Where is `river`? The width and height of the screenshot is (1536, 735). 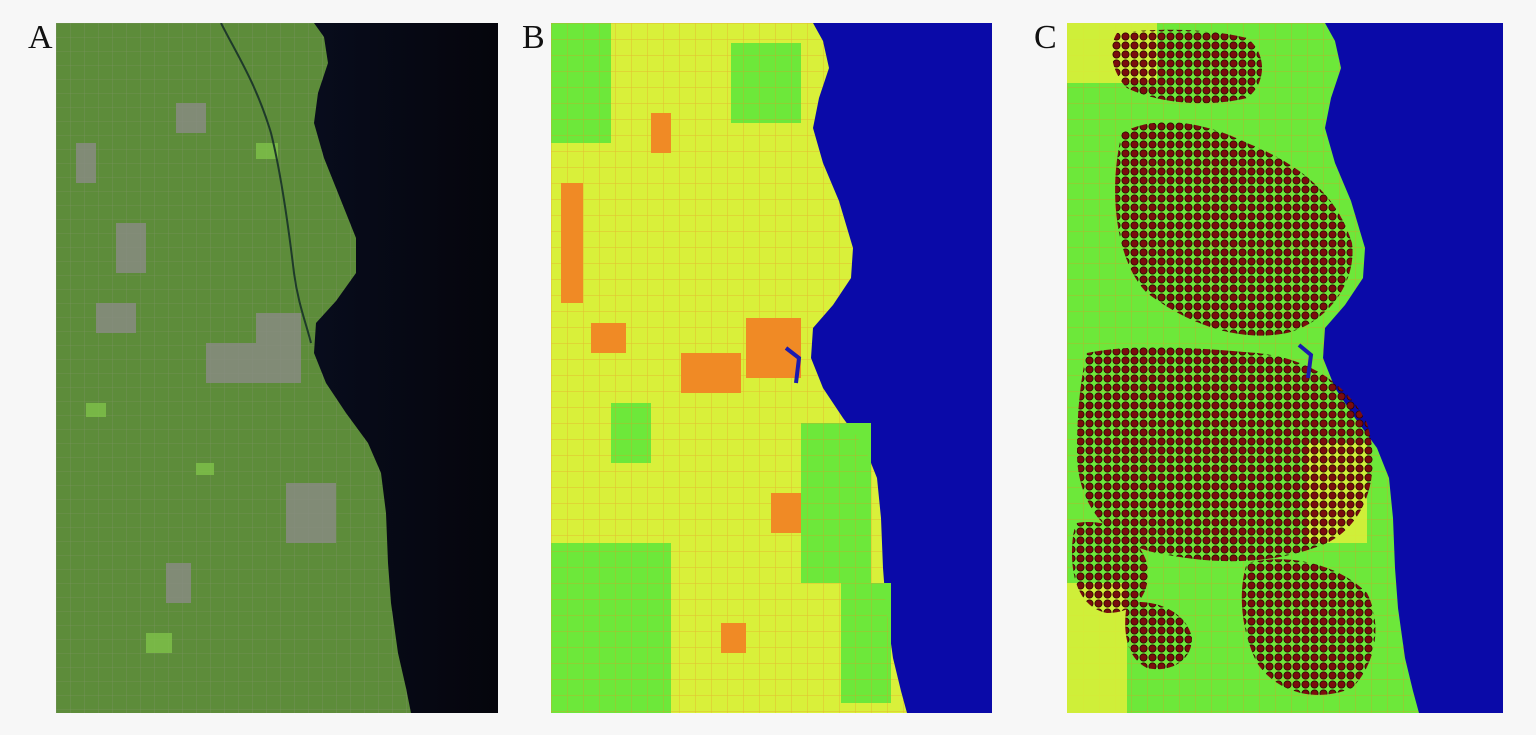
river is located at coordinates (266, 183).